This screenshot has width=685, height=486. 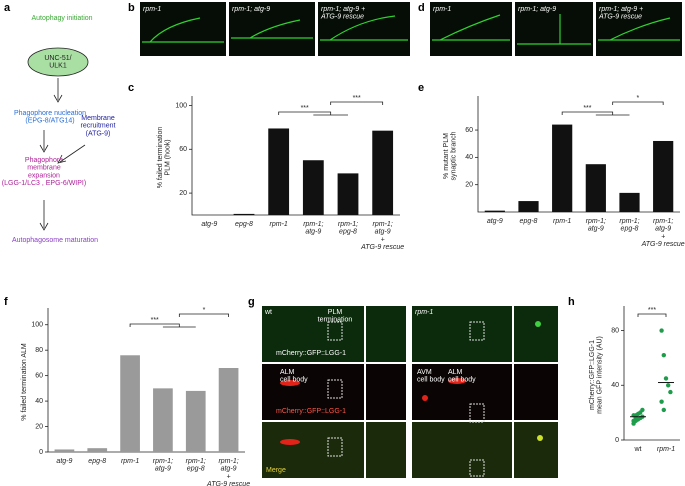 I want to click on y-axis-label: % failed termination ALM, so click(x=24, y=382).